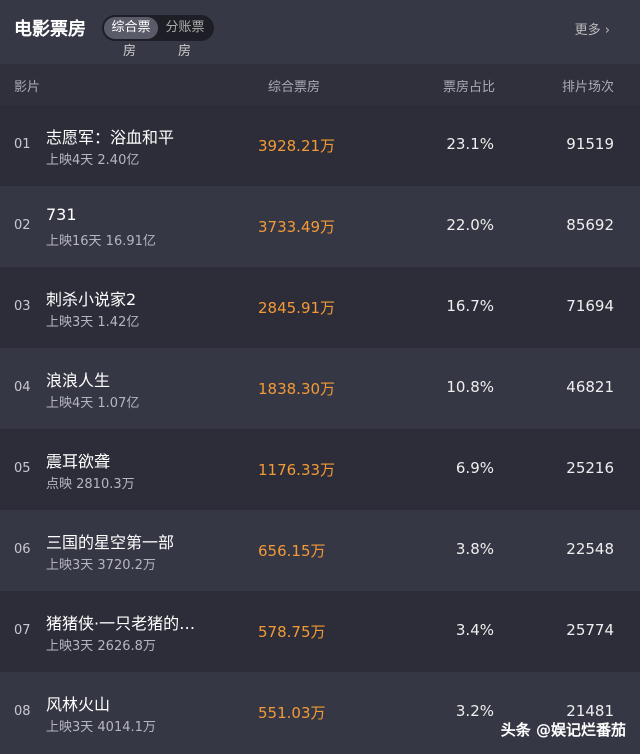  Describe the element at coordinates (470, 225) in the screenshot. I see `movie-pct: 22.0%` at that location.